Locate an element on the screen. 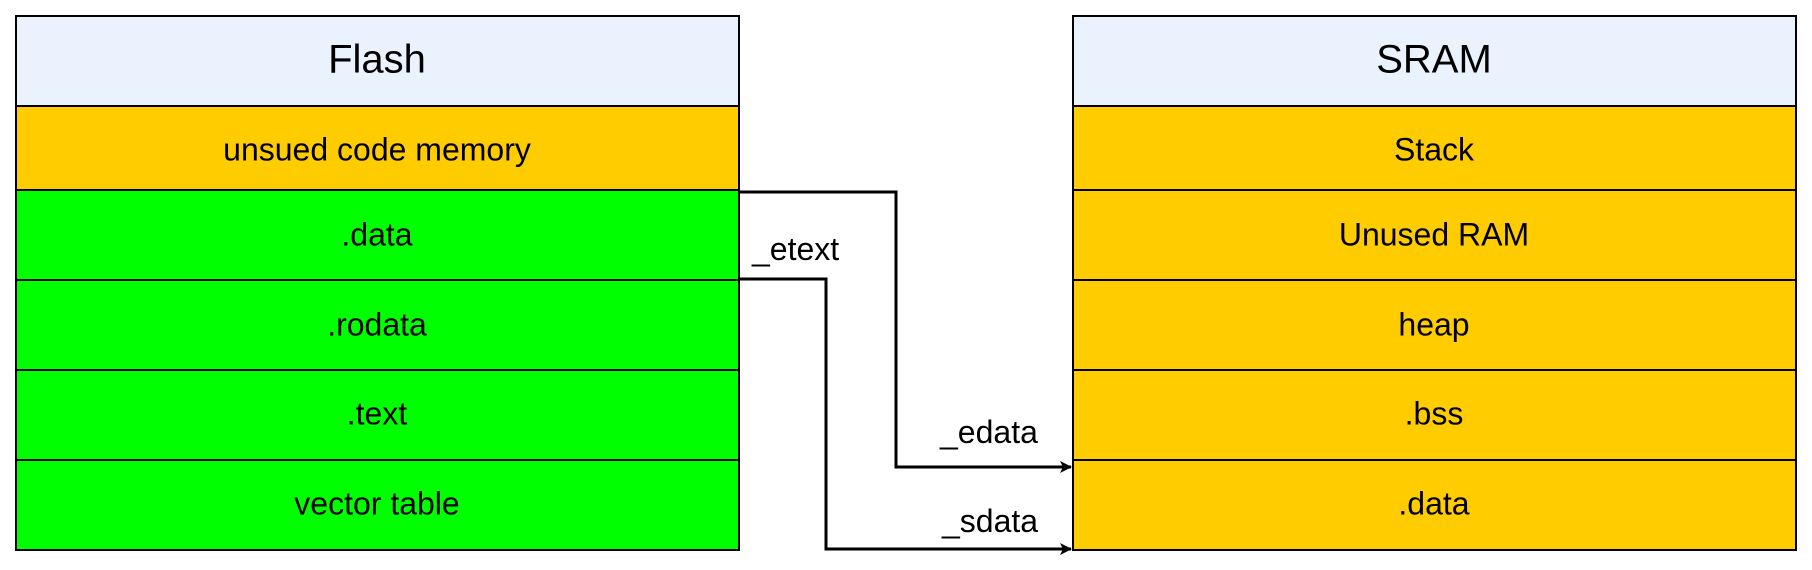  flash-title: Flash is located at coordinates (377, 60).